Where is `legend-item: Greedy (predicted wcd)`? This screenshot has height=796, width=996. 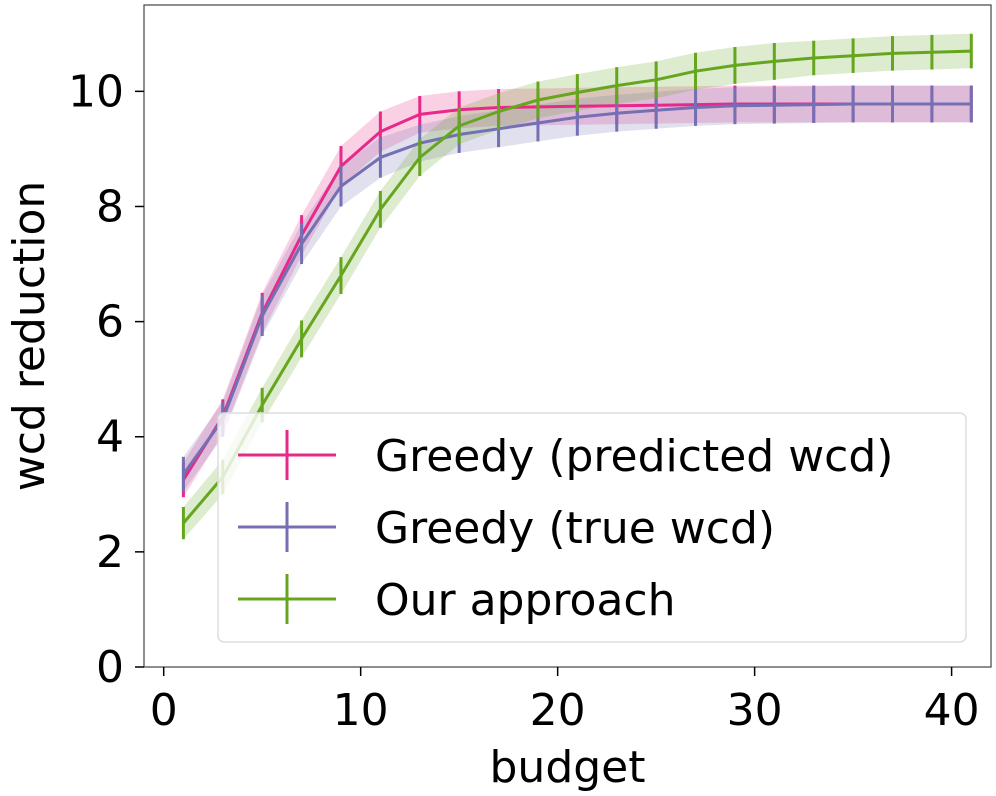
legend-item: Greedy (predicted wcd) is located at coordinates (565, 456).